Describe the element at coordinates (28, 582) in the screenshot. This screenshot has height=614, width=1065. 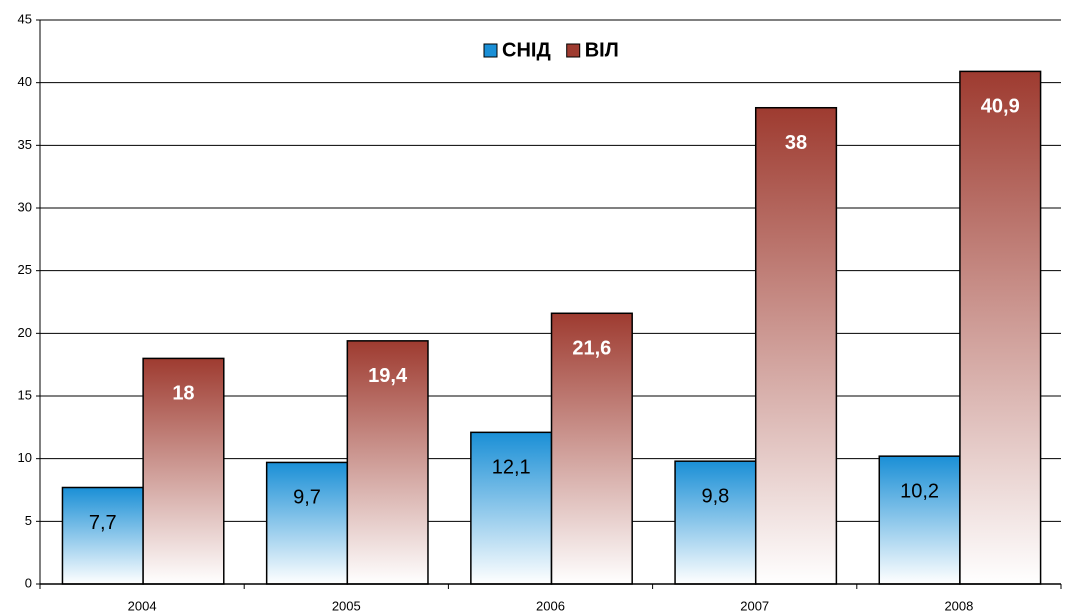
I see `y-tick-label: 0` at that location.